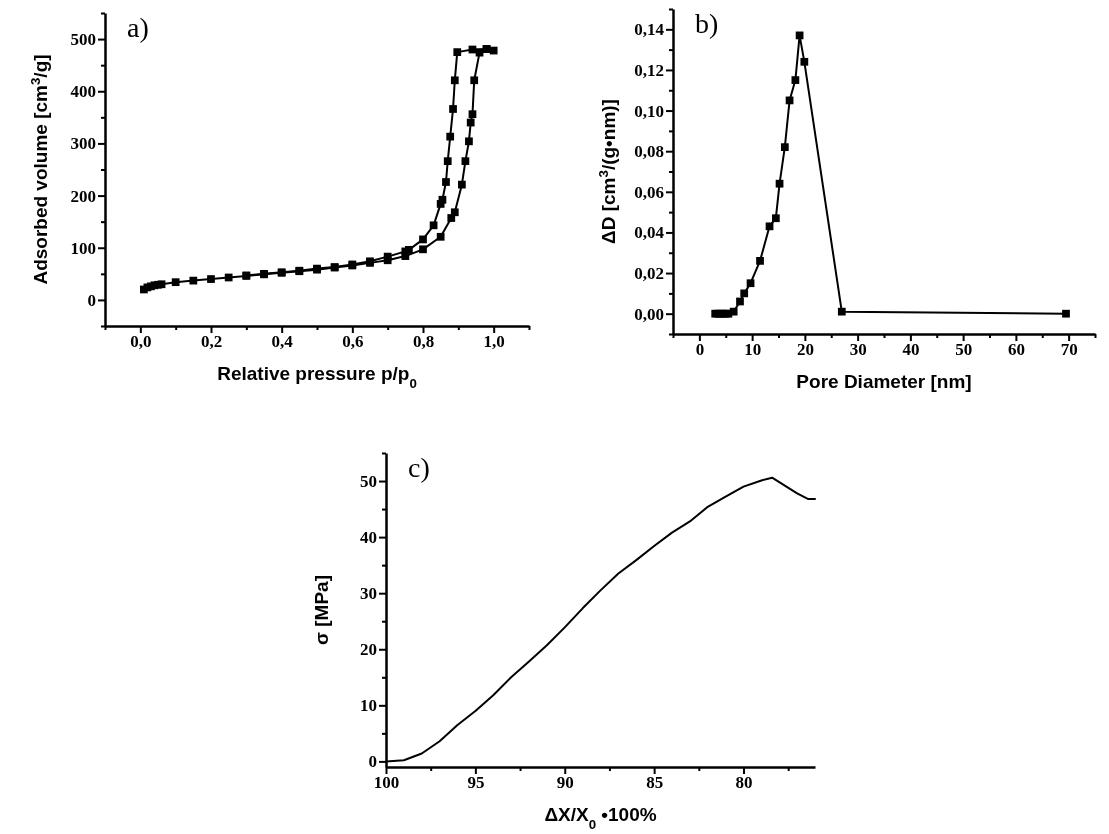  What do you see at coordinates (423, 342) in the screenshot?
I see `x-tick-label: 0,8` at bounding box center [423, 342].